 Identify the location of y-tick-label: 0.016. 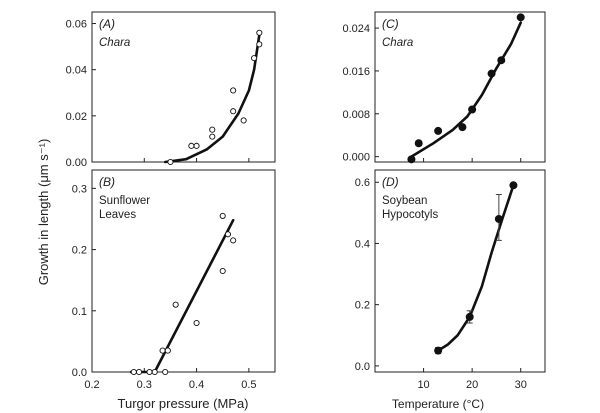
(356, 72).